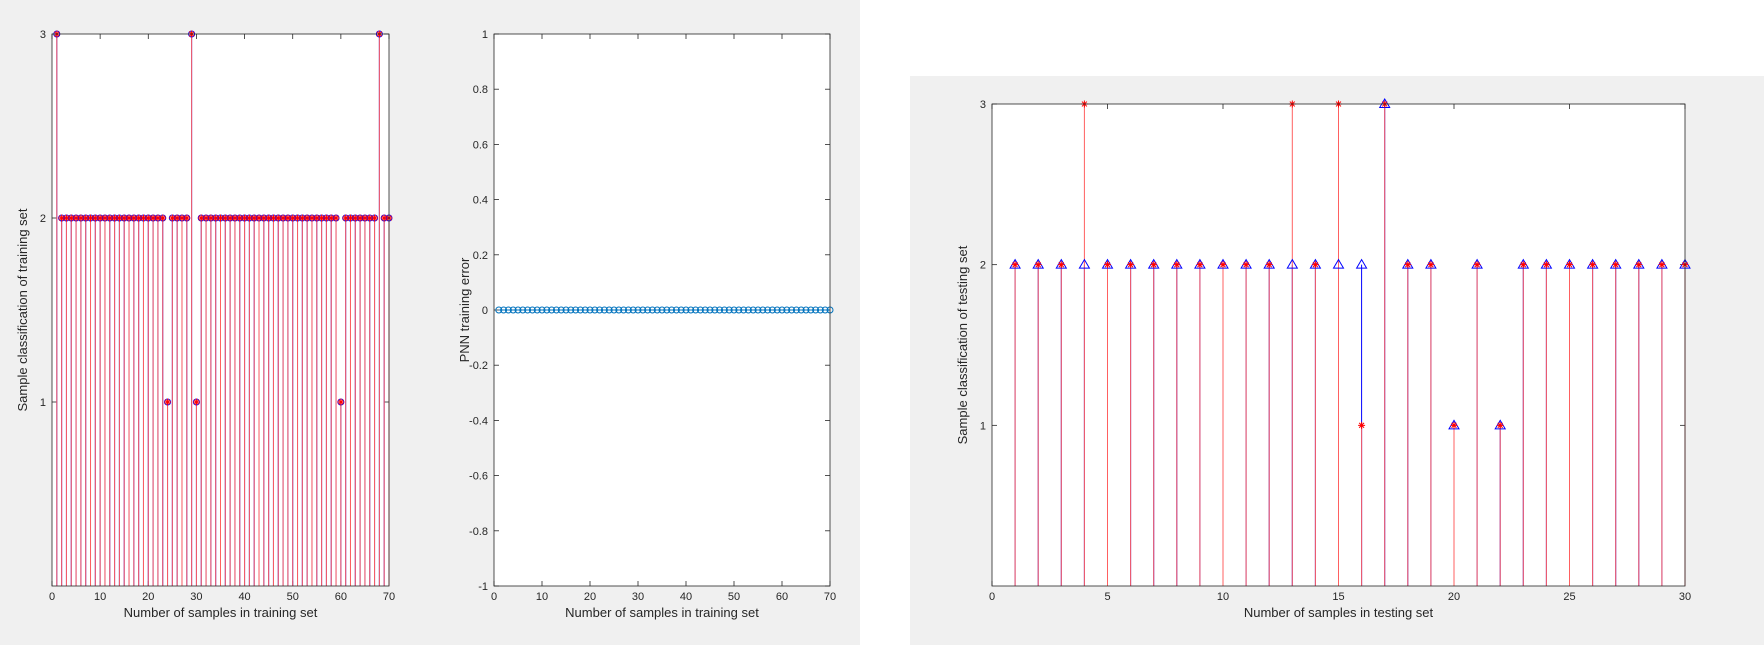 The image size is (1764, 645). I want to click on x-tick-label: 50, so click(734, 597).